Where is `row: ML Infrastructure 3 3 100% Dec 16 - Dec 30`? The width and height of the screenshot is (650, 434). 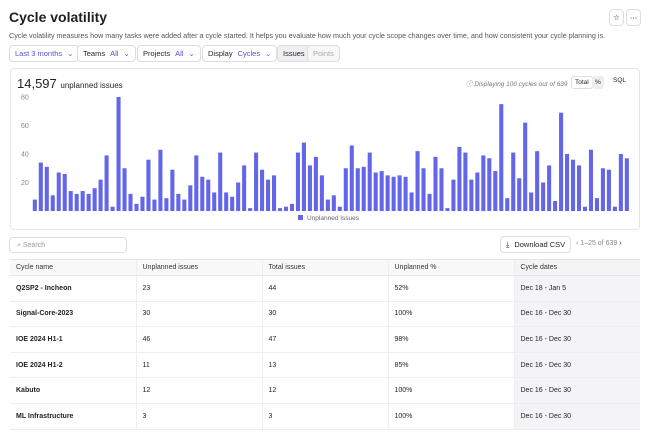
row: ML Infrastructure 3 3 100% Dec 16 - Dec 30 is located at coordinates (325, 416).